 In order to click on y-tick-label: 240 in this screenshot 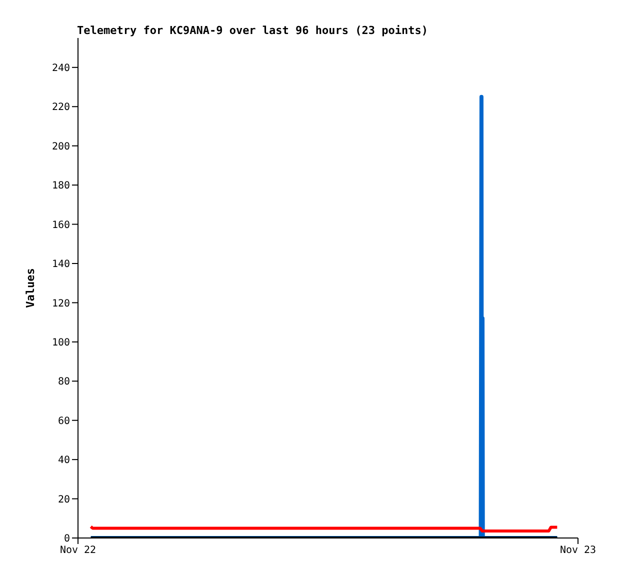, I will do `click(61, 68)`.